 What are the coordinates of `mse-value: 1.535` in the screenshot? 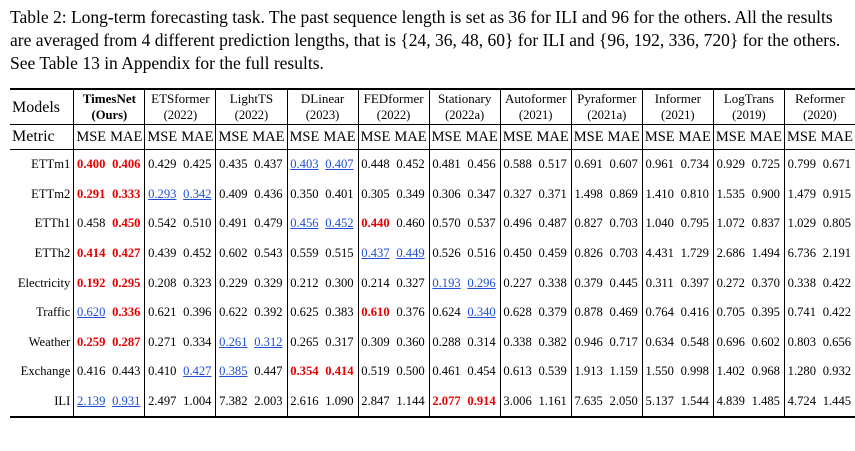 It's located at (730, 194).